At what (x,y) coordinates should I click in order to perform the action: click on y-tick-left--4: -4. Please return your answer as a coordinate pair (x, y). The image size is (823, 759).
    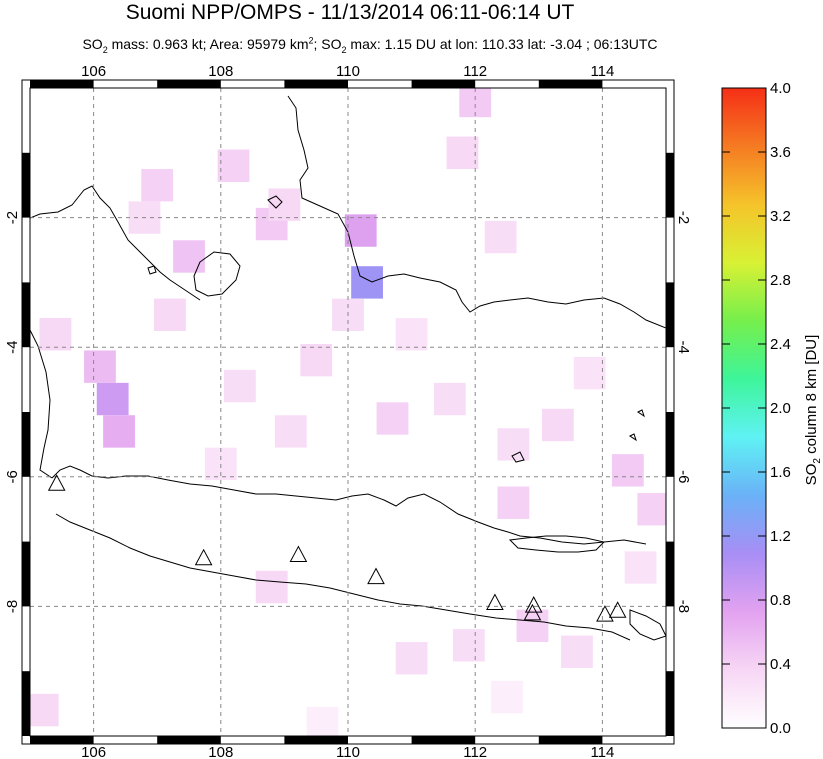
    Looking at the image, I should click on (12, 347).